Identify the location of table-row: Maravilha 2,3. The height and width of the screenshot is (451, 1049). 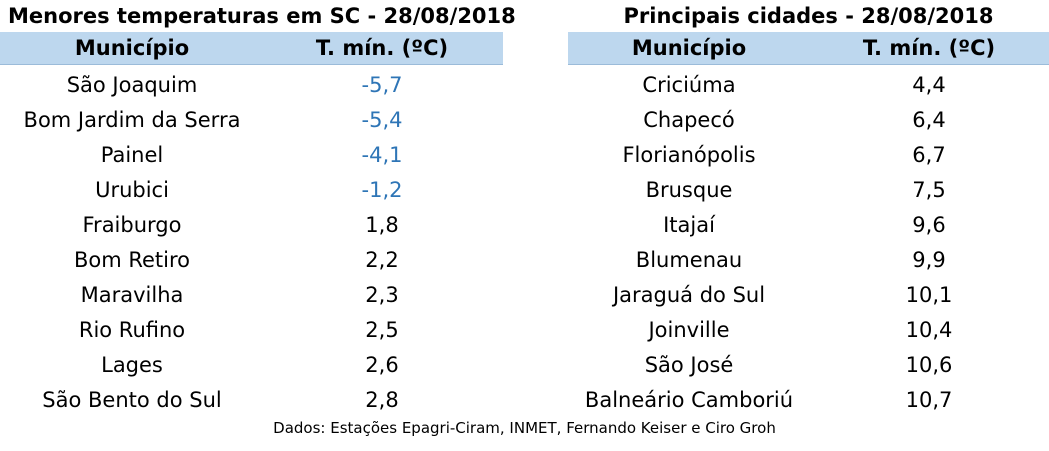
(251, 295).